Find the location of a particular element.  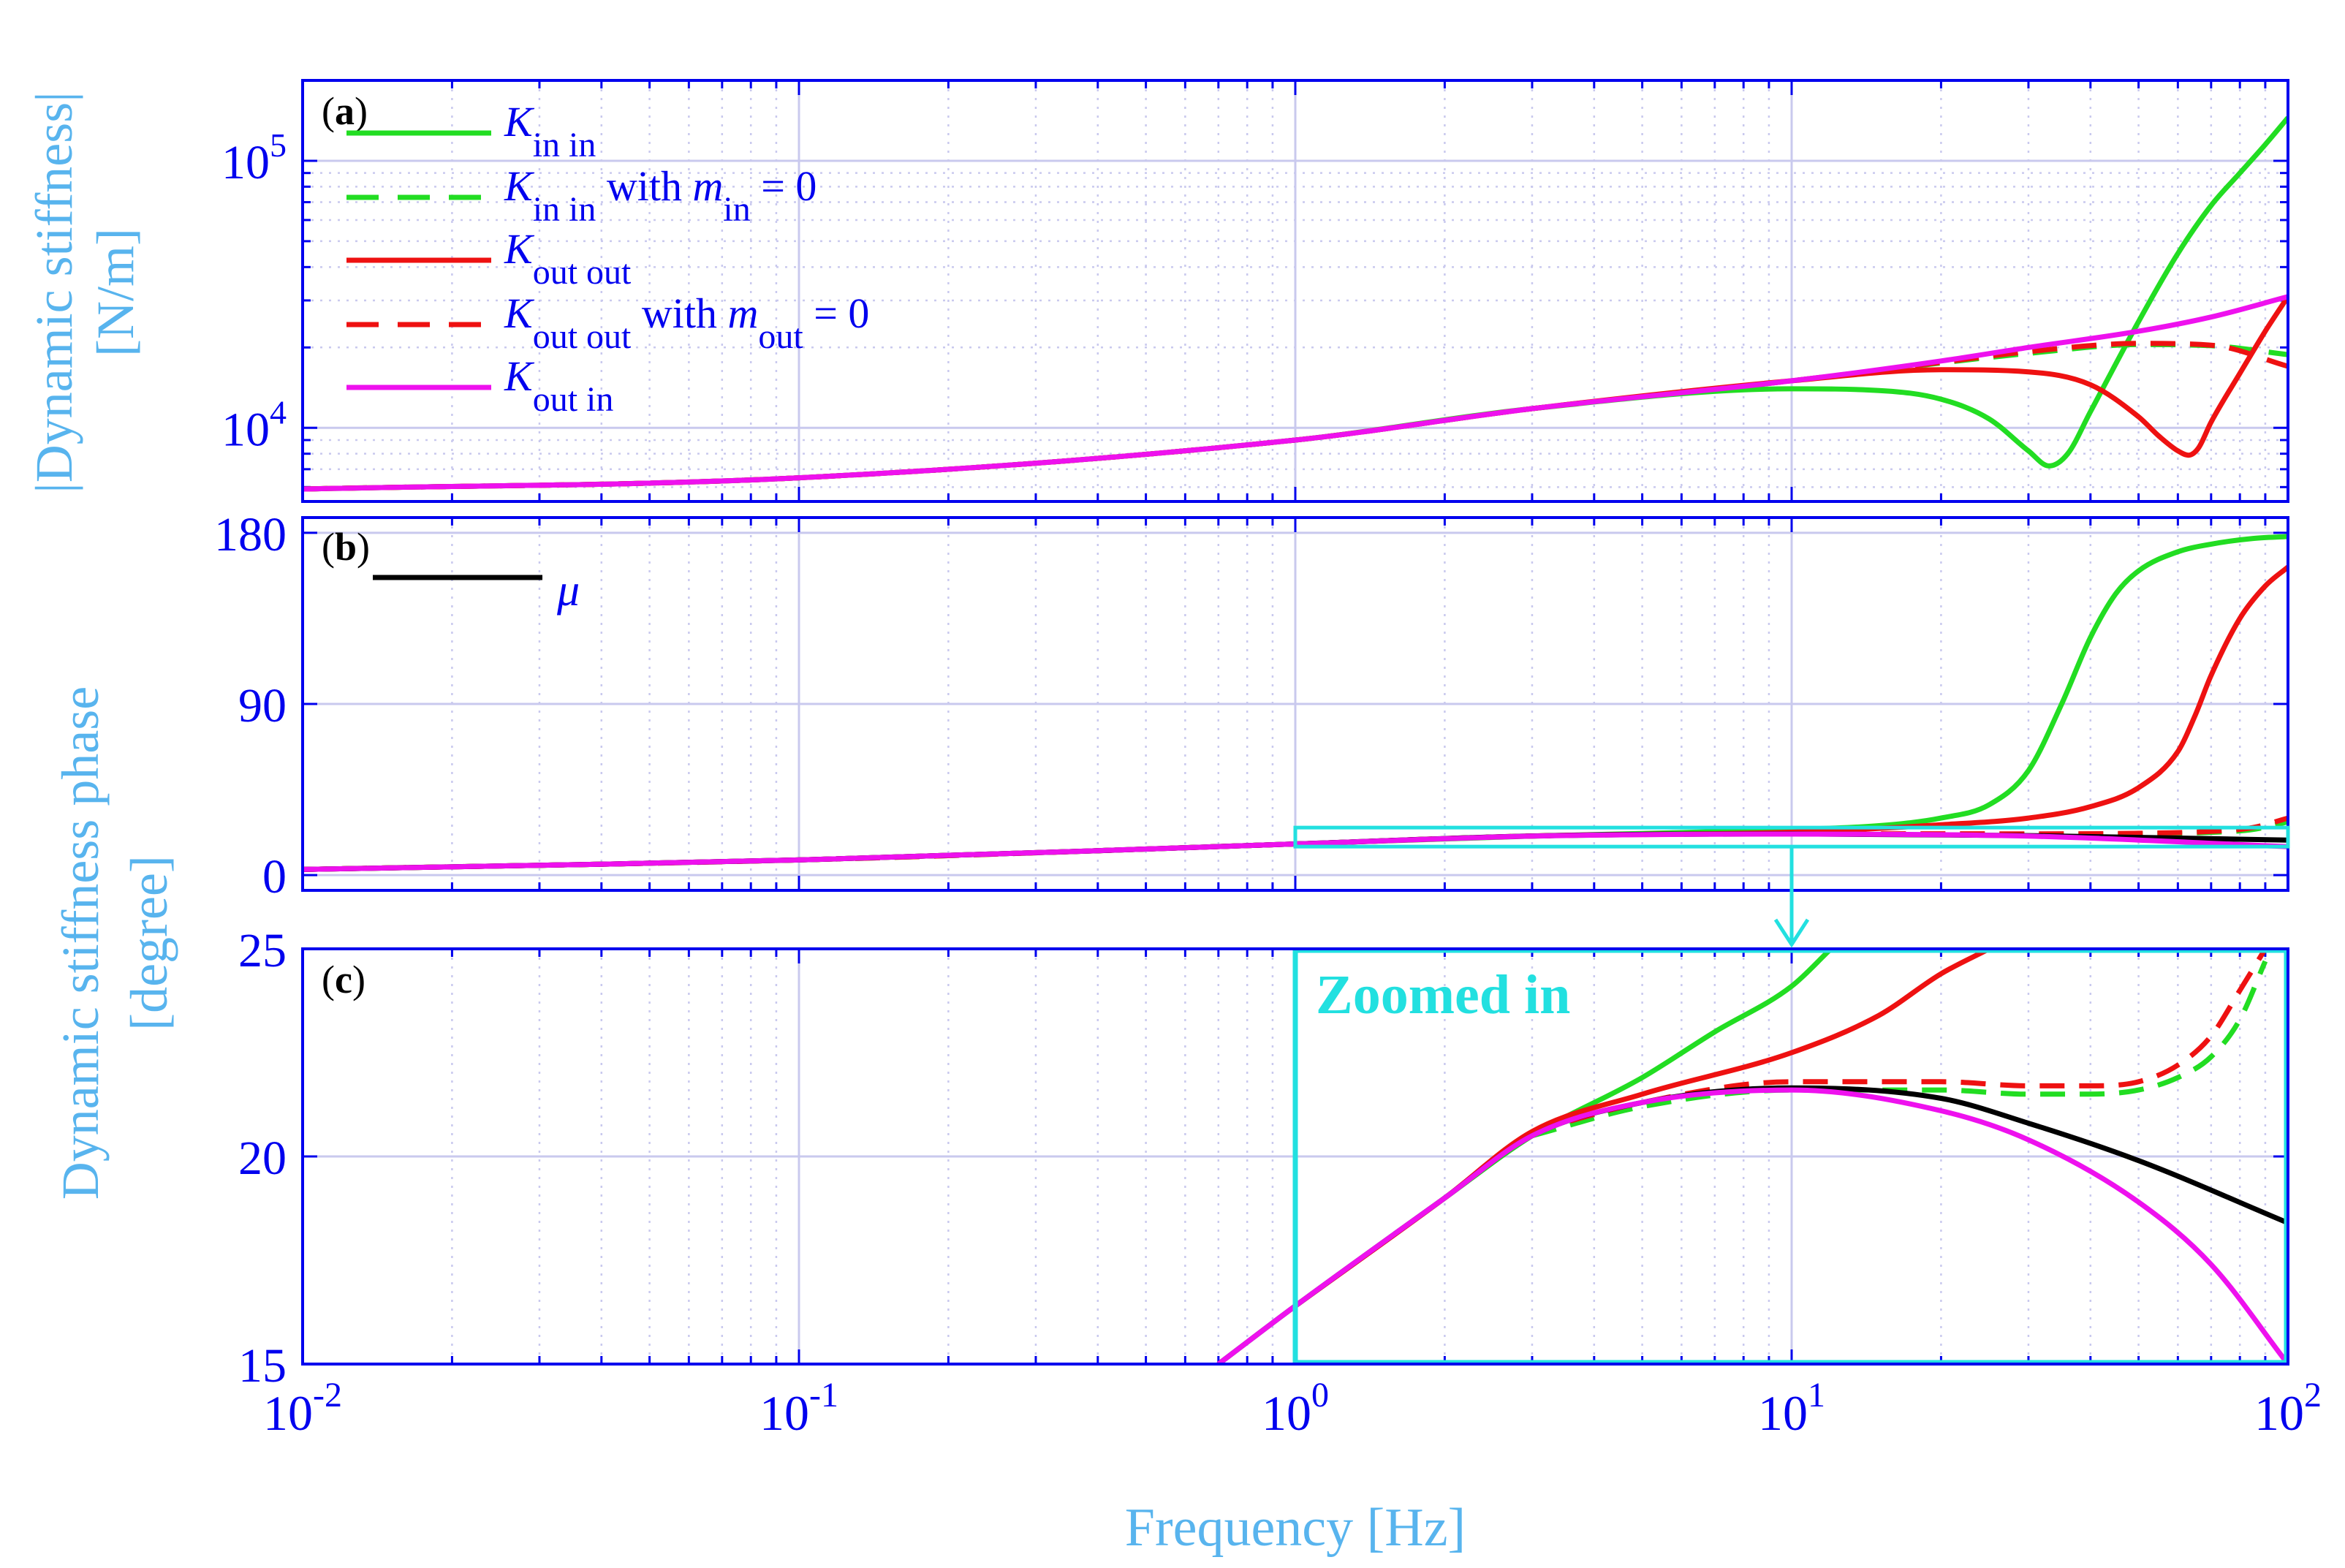

ylabel-bc-line1: Dynamic stiffness phase is located at coordinates (81, 943).